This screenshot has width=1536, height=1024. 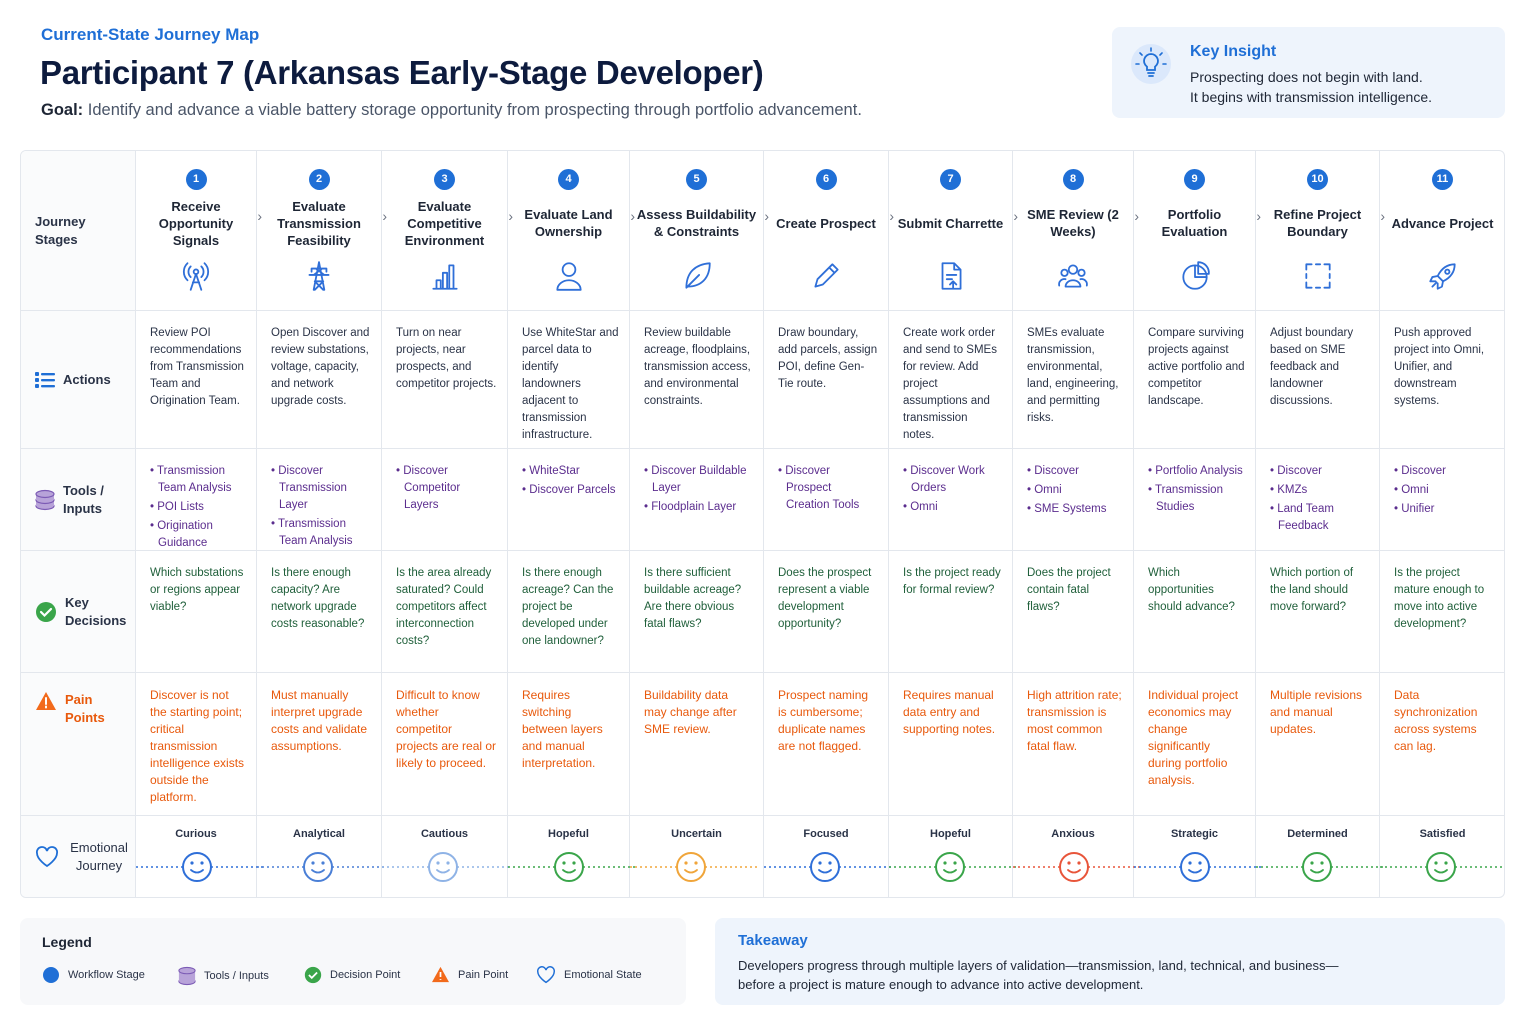 I want to click on emotion-cell: Strategic, so click(x=1199, y=856).